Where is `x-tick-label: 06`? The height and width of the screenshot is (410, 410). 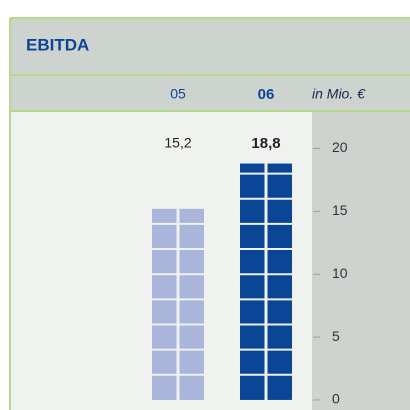 x-tick-label: 06 is located at coordinates (266, 94).